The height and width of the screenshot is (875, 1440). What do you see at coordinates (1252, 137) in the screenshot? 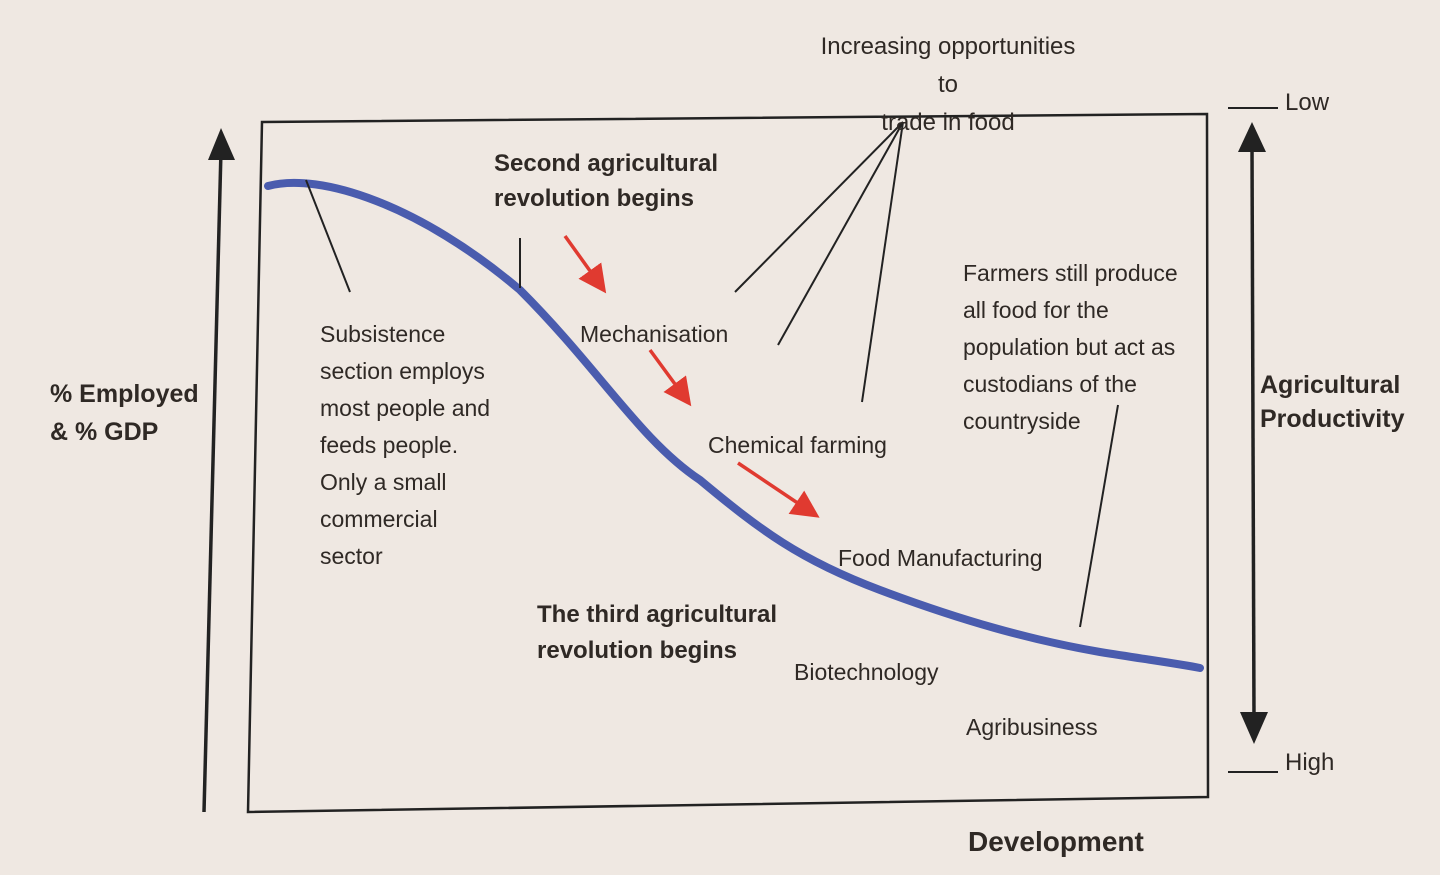
I see `productivity-arrowhead-up` at bounding box center [1252, 137].